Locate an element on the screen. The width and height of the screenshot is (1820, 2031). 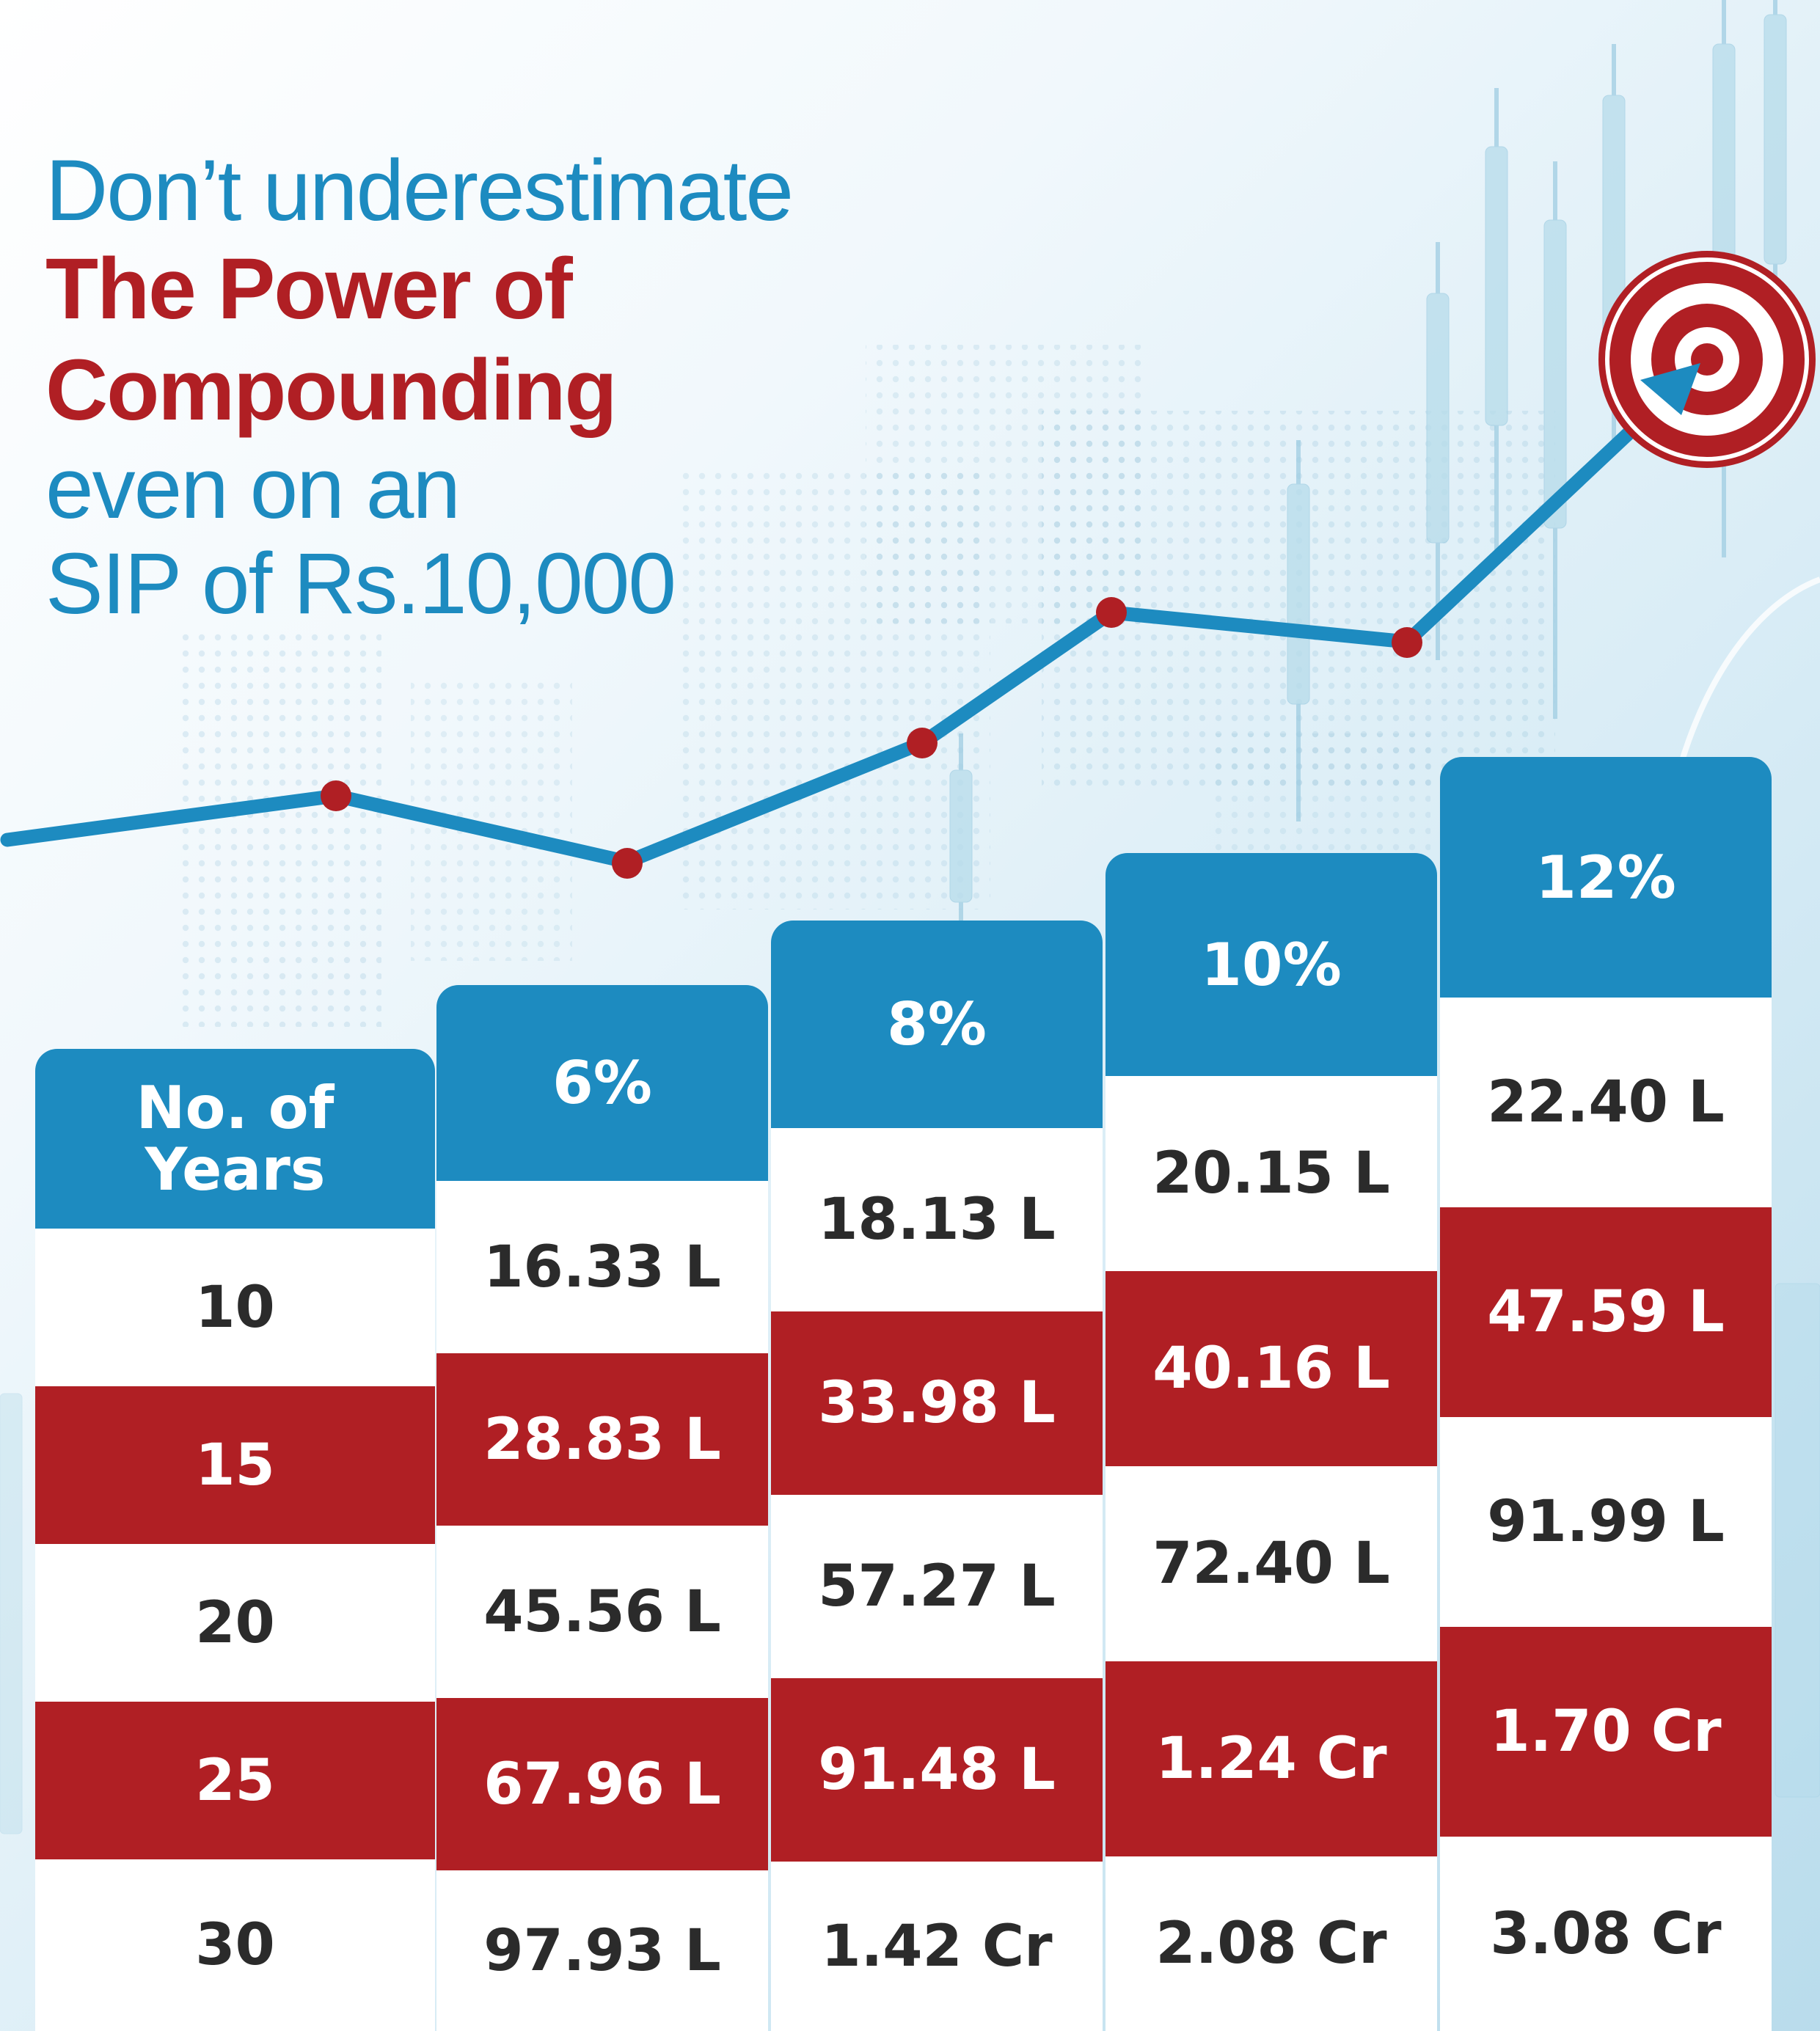
value-cell: 1.42 Cr is located at coordinates (937, 1947).